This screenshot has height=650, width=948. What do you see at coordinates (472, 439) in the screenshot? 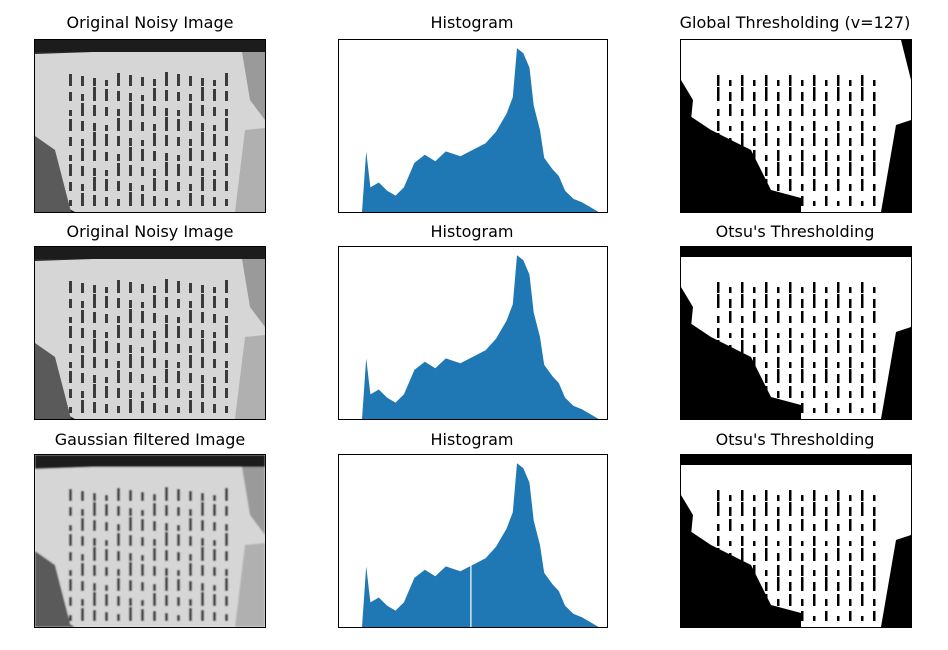
I see `title-histogram-3: Histogram` at bounding box center [472, 439].